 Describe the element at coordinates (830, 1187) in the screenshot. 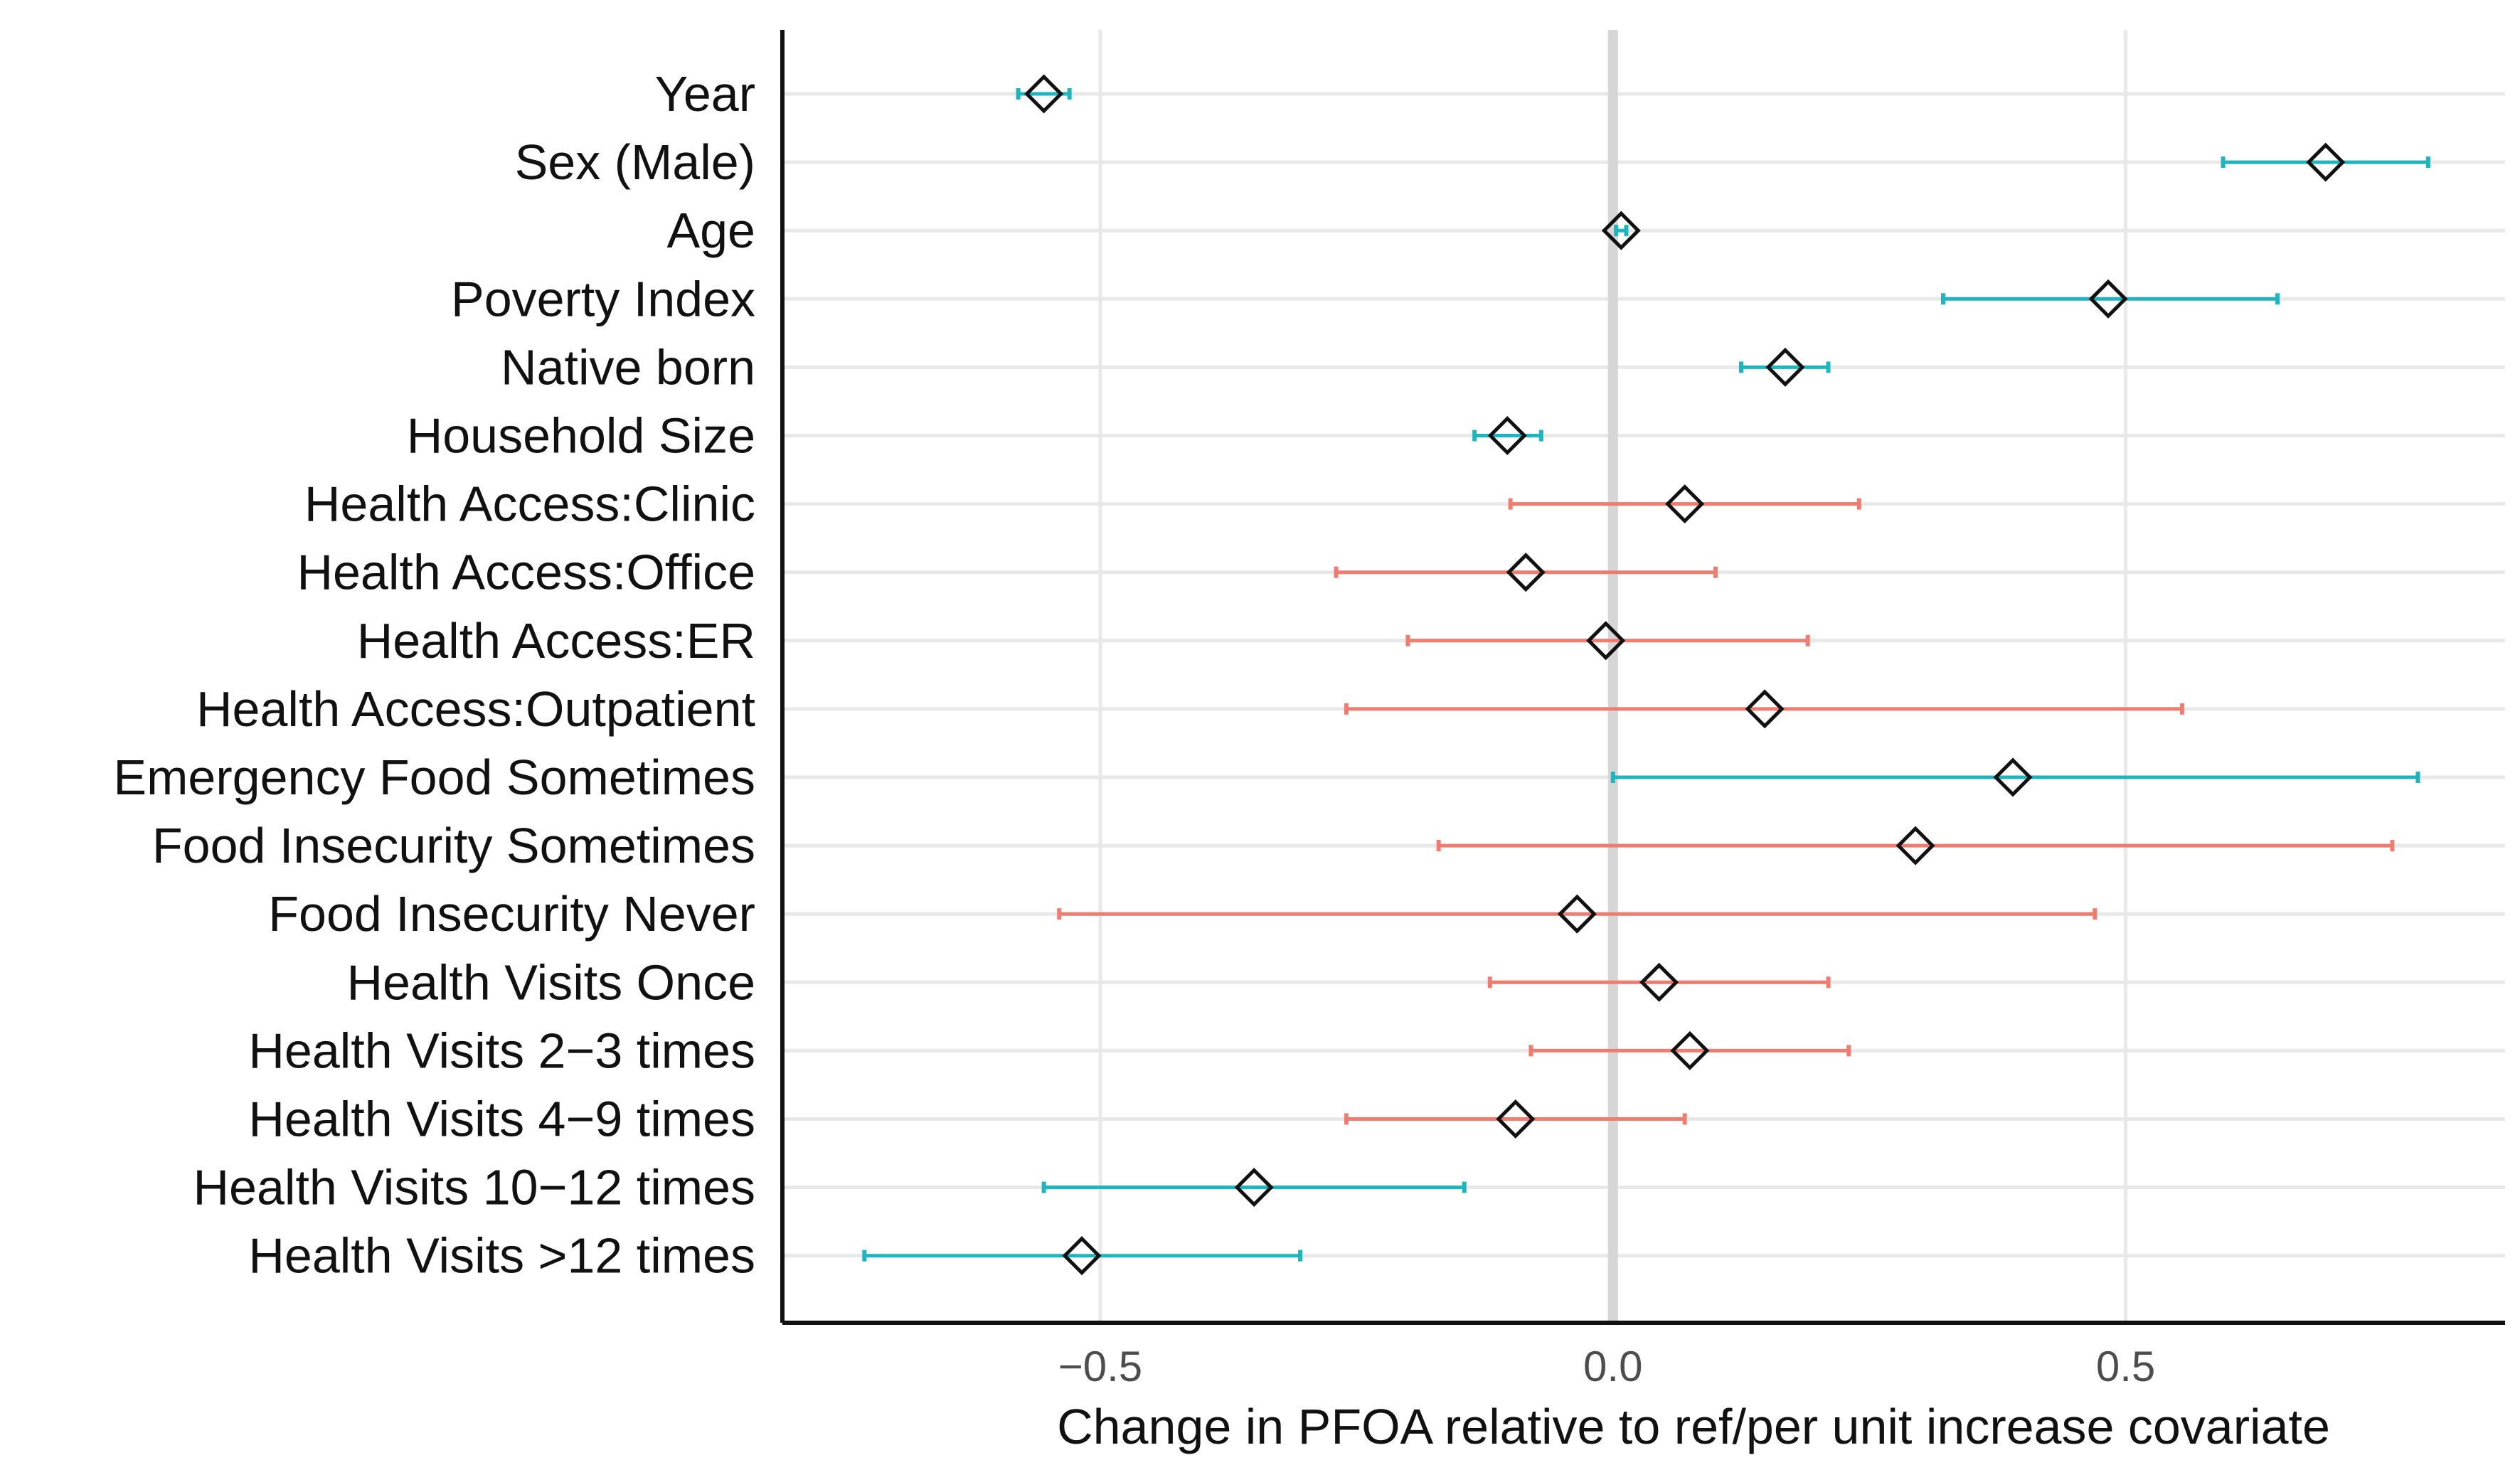

I see `row-16: Health Visits 10−12 times` at that location.